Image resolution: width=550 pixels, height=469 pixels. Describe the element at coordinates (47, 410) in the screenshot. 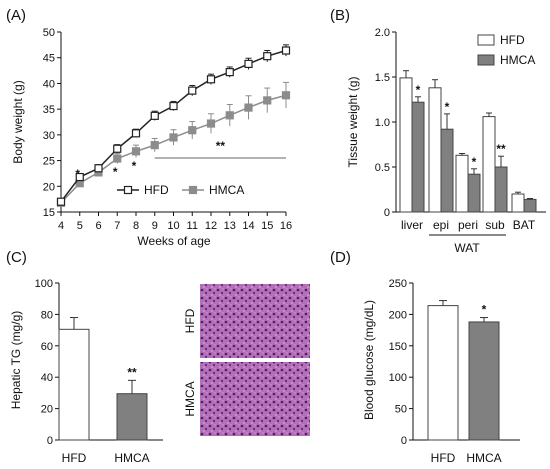

I see `panel-c-y-tick-label: 20` at that location.